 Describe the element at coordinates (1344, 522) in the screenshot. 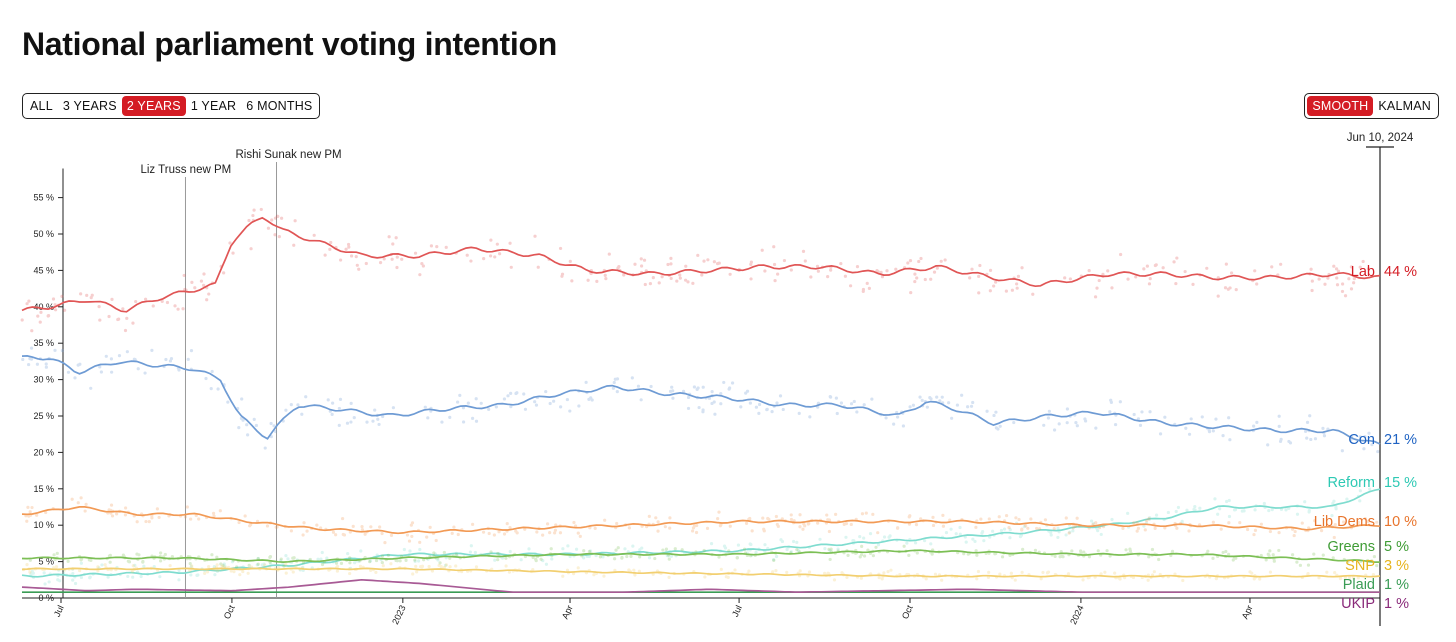

I see `series-name-label-lib-dems: Lib Dems` at that location.